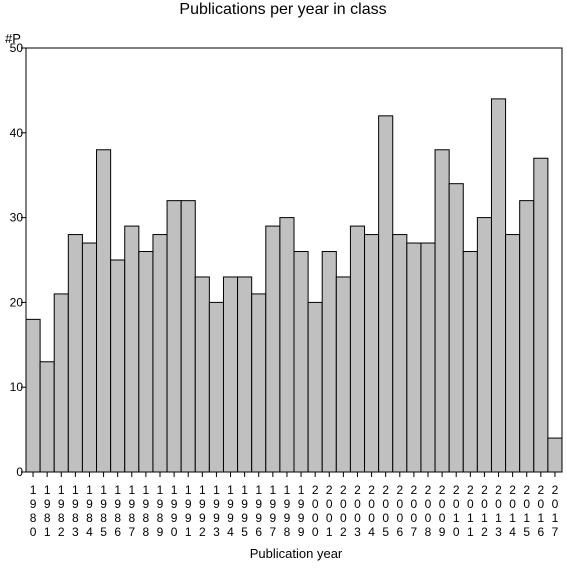 The width and height of the screenshot is (567, 572). I want to click on y-tick-label: 20, so click(17, 302).